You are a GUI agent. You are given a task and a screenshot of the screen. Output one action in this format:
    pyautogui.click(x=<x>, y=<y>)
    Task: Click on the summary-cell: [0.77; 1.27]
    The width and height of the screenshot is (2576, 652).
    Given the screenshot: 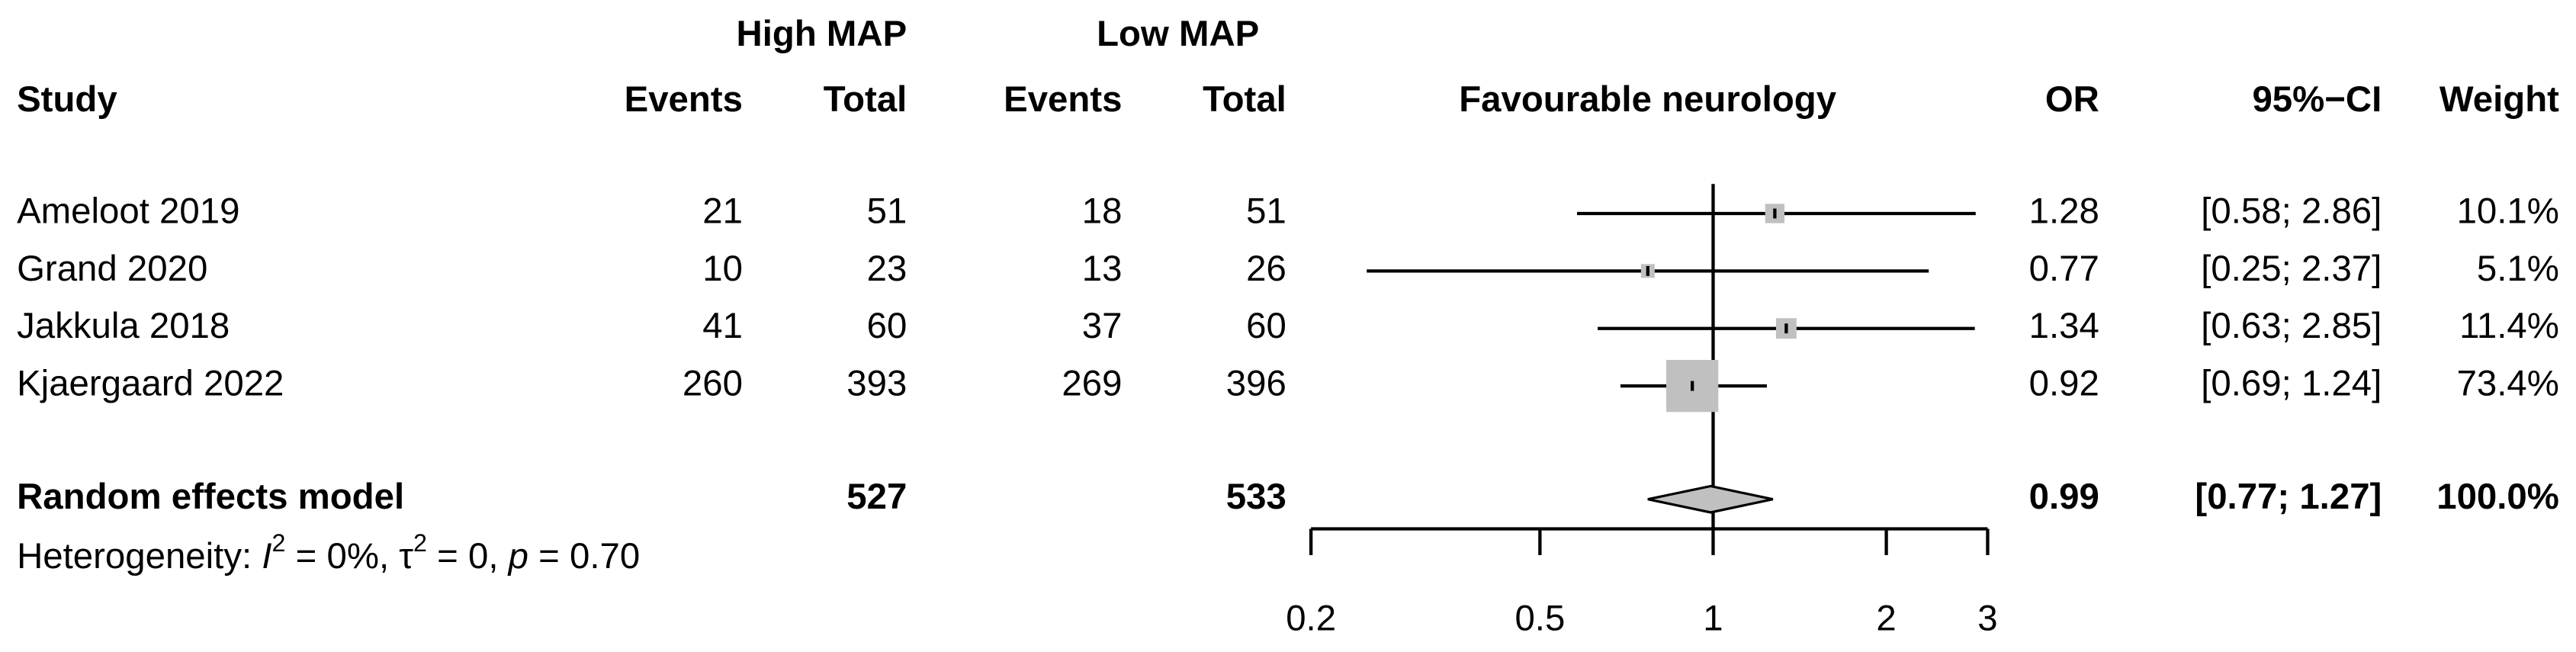 What is the action you would take?
    pyautogui.click(x=2288, y=497)
    